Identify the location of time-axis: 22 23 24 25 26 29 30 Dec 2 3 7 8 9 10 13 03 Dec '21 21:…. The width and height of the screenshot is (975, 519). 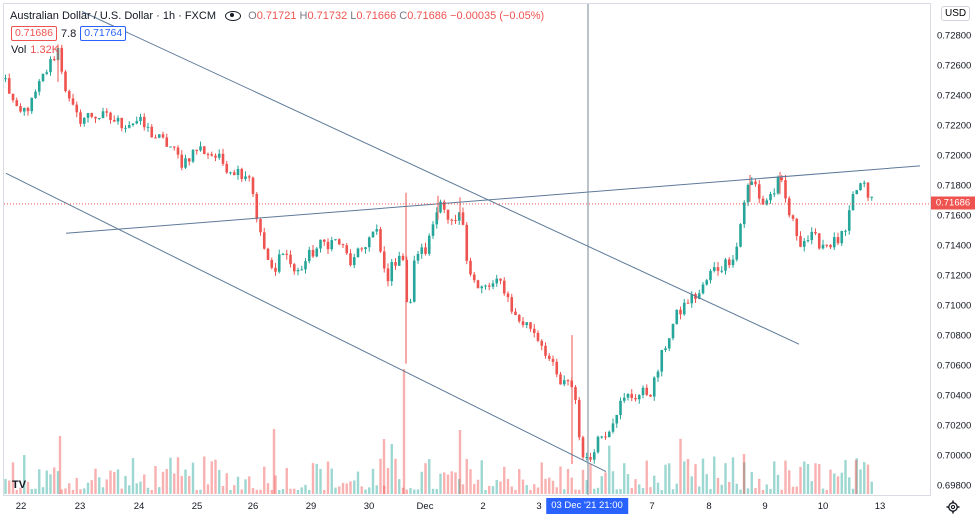
(467, 507).